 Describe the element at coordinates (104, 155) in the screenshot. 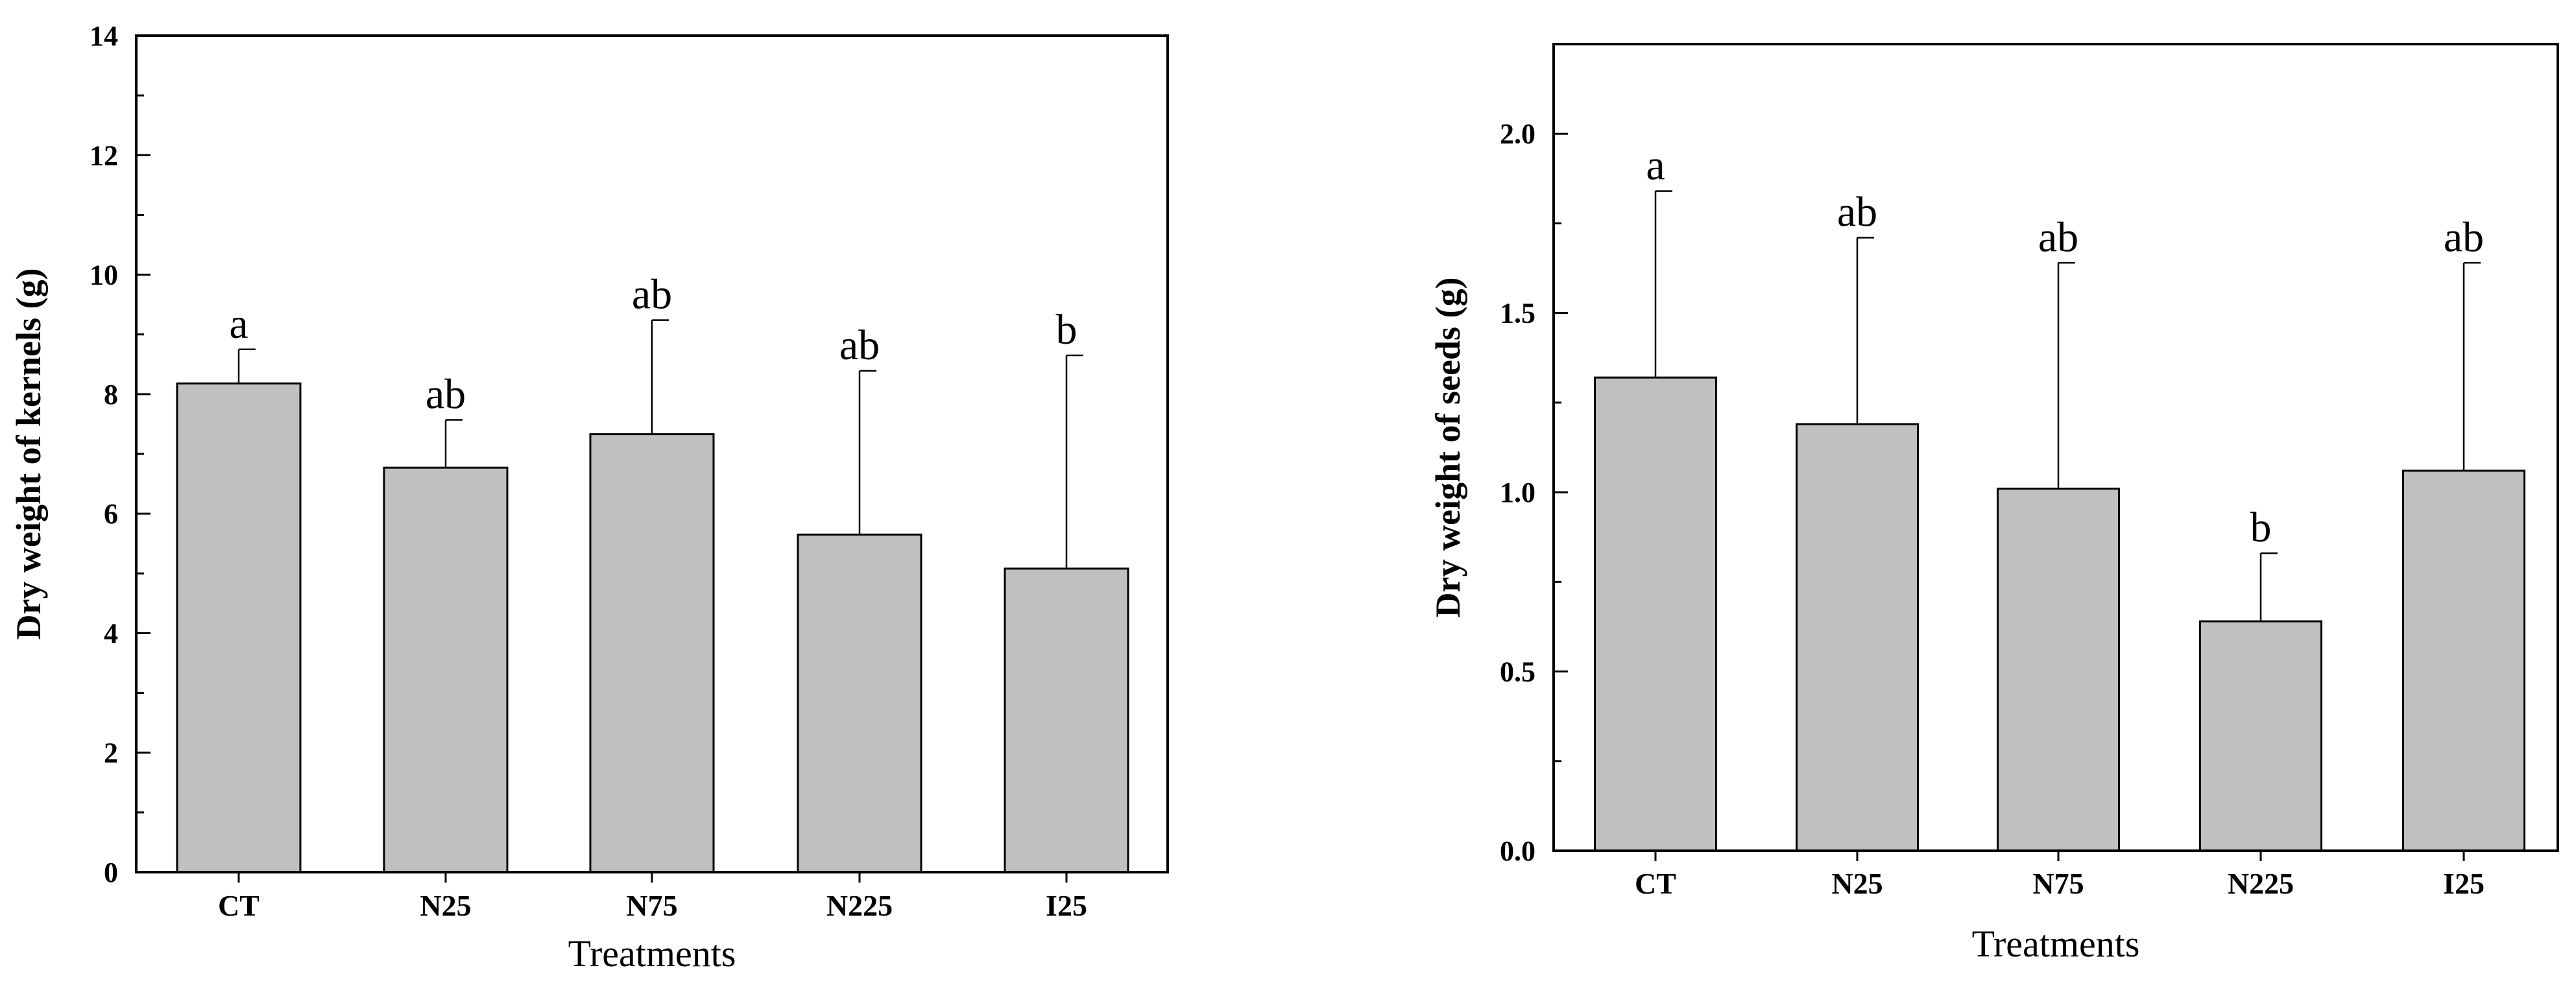

I see `kernels-y-tick-label: 12` at that location.